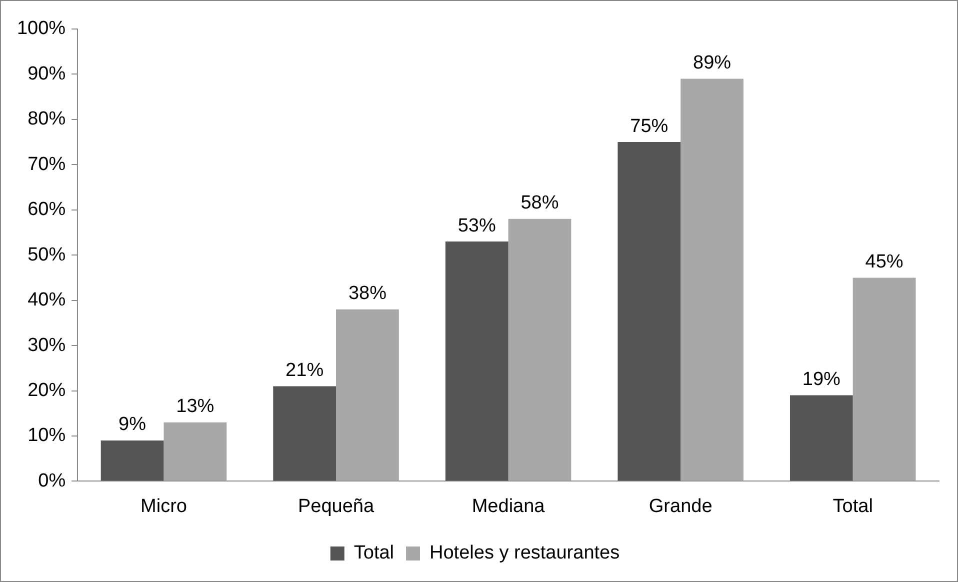 The height and width of the screenshot is (582, 958). What do you see at coordinates (539, 203) in the screenshot?
I see `data-label: 58%` at bounding box center [539, 203].